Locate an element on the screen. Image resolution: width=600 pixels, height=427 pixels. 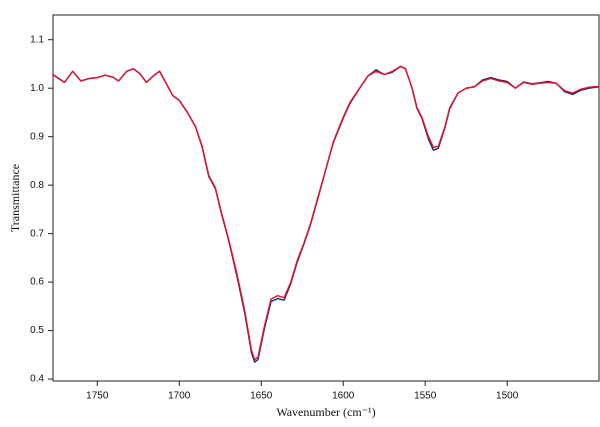
y-tick-label: 0.5 is located at coordinates (37, 330).